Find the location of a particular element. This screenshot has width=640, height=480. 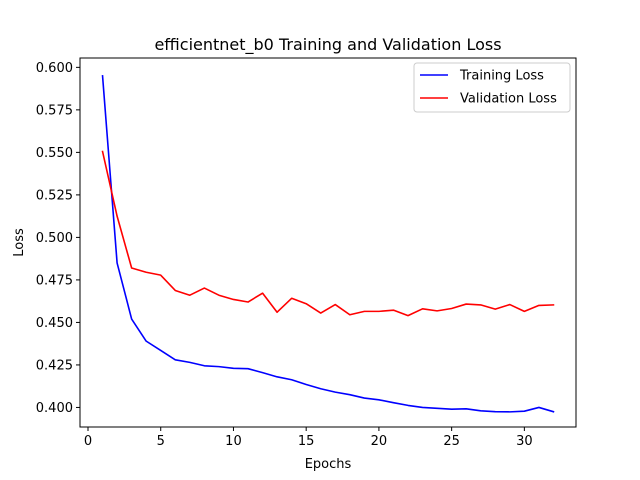

x-tick-label: 25 is located at coordinates (451, 441).